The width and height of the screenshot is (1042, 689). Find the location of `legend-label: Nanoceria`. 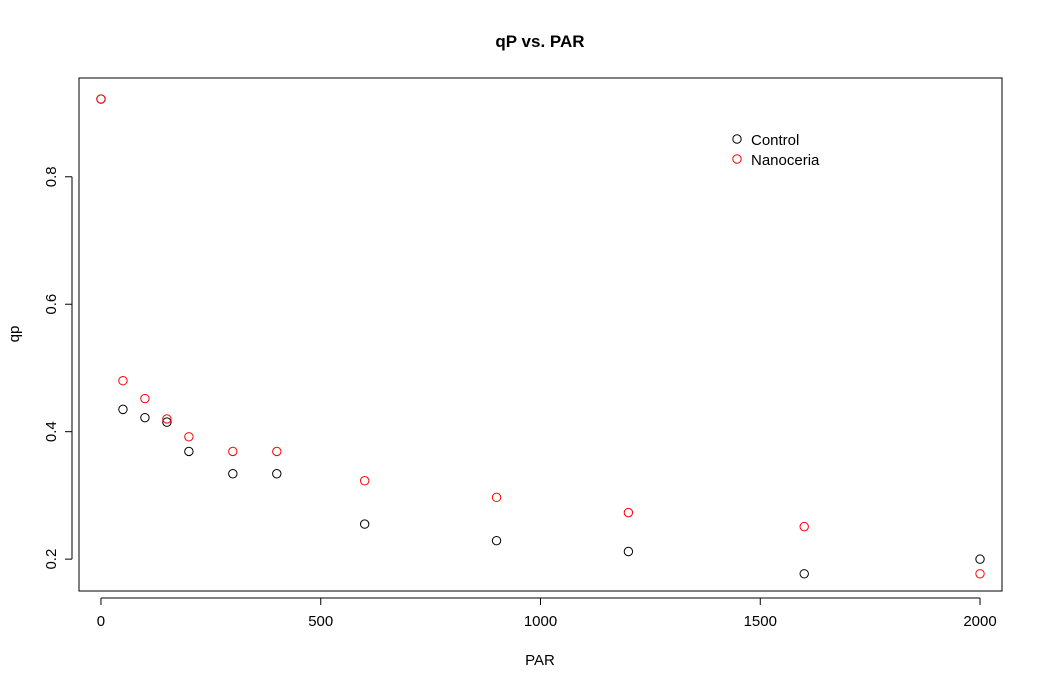

legend-label: Nanoceria is located at coordinates (785, 160).